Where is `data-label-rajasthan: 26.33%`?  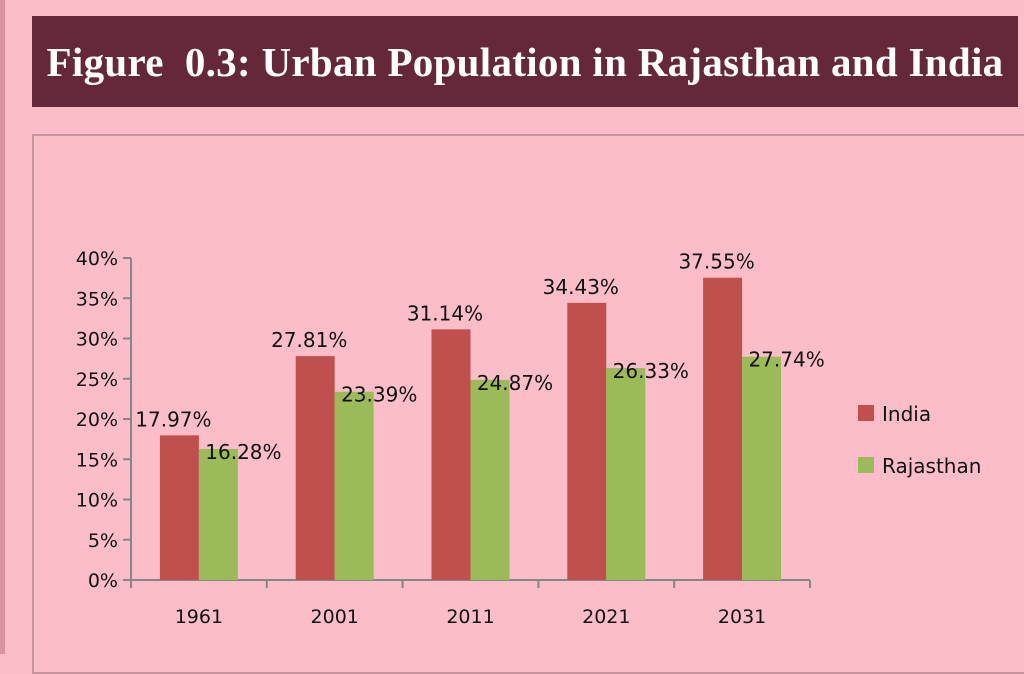 data-label-rajasthan: 26.33% is located at coordinates (651, 371).